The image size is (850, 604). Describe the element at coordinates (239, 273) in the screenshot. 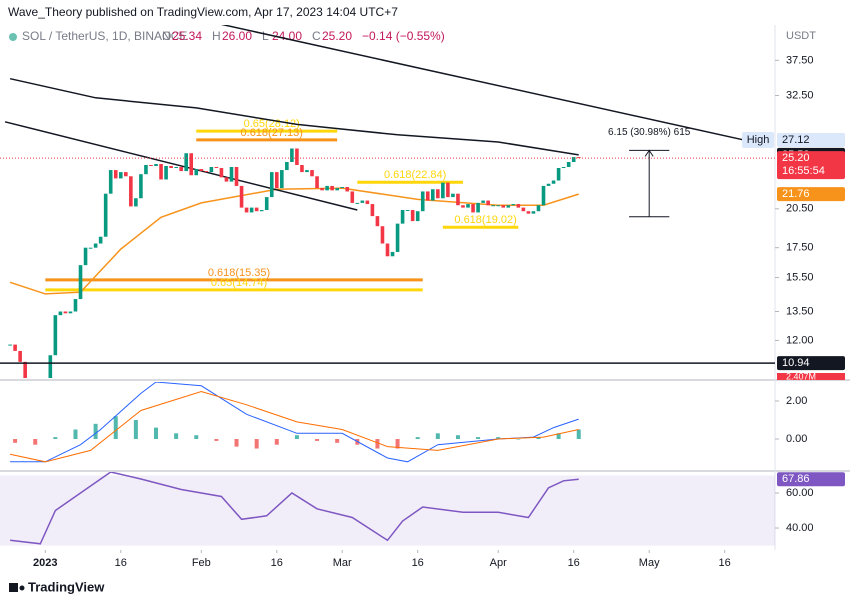

I see `fib-label: 0.618(15.35)` at that location.